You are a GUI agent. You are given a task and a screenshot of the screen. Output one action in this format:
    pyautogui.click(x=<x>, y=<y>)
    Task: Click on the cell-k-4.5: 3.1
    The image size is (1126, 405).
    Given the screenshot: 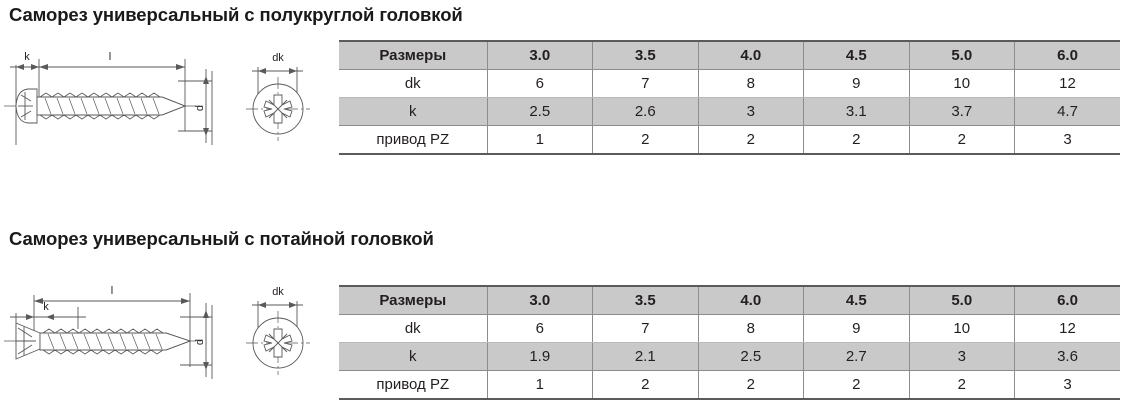 What is the action you would take?
    pyautogui.click(x=856, y=111)
    